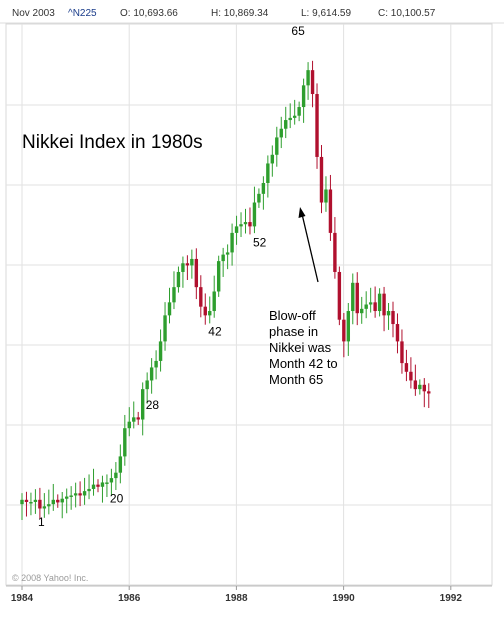  What do you see at coordinates (298, 31) in the screenshot?
I see `annotation-month-65: 65` at bounding box center [298, 31].